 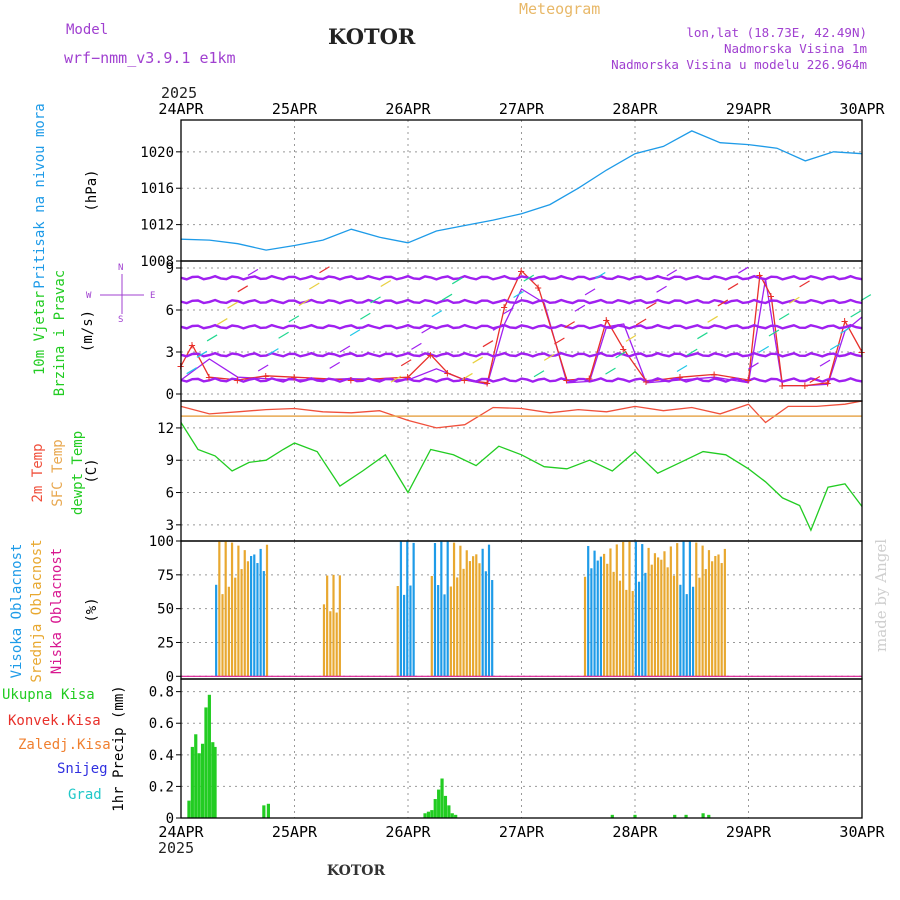 I want to click on pressure-line, so click(x=521, y=190).